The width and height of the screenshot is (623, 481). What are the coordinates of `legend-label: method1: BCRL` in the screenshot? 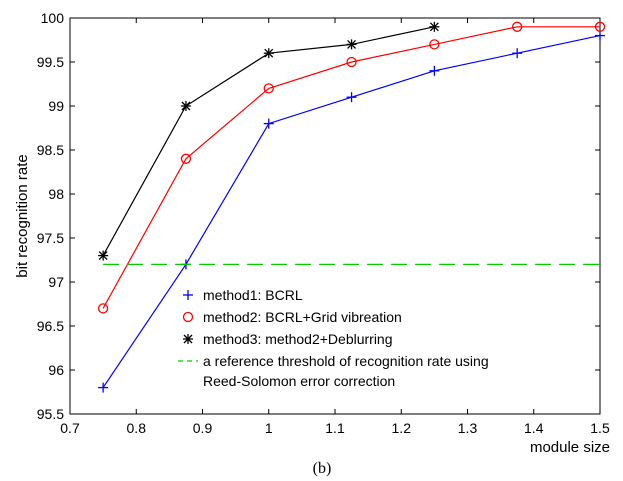 It's located at (253, 295).